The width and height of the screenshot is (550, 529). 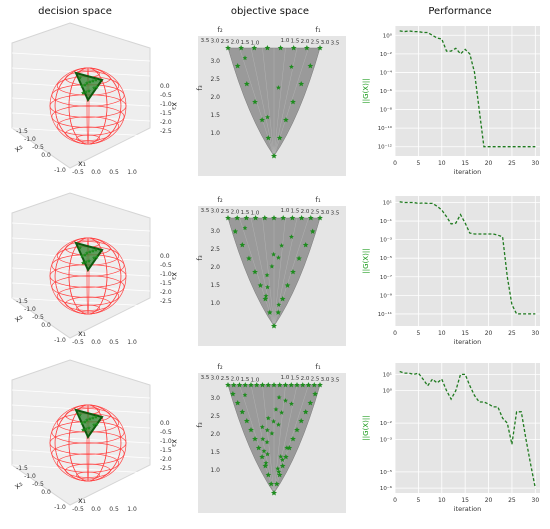 What do you see at coordinates (467, 89) in the screenshot?
I see `series-line` at bounding box center [467, 89].